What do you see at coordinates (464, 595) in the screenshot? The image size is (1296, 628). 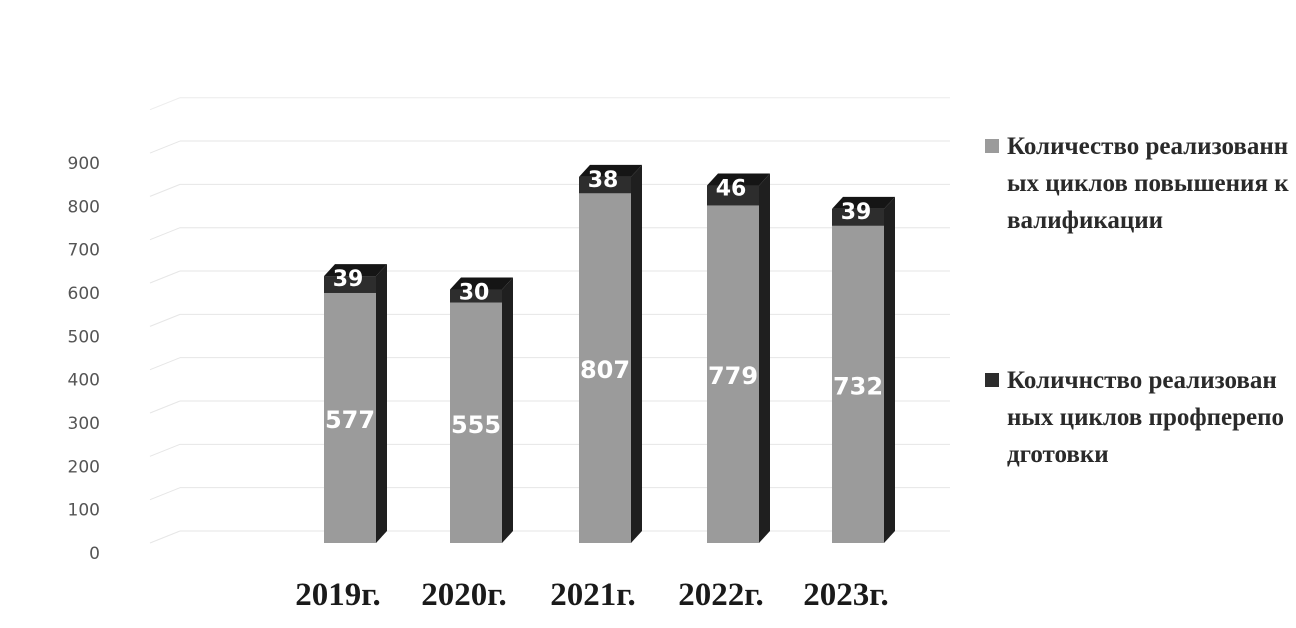 I see `x-tick-label: 2020г.` at bounding box center [464, 595].